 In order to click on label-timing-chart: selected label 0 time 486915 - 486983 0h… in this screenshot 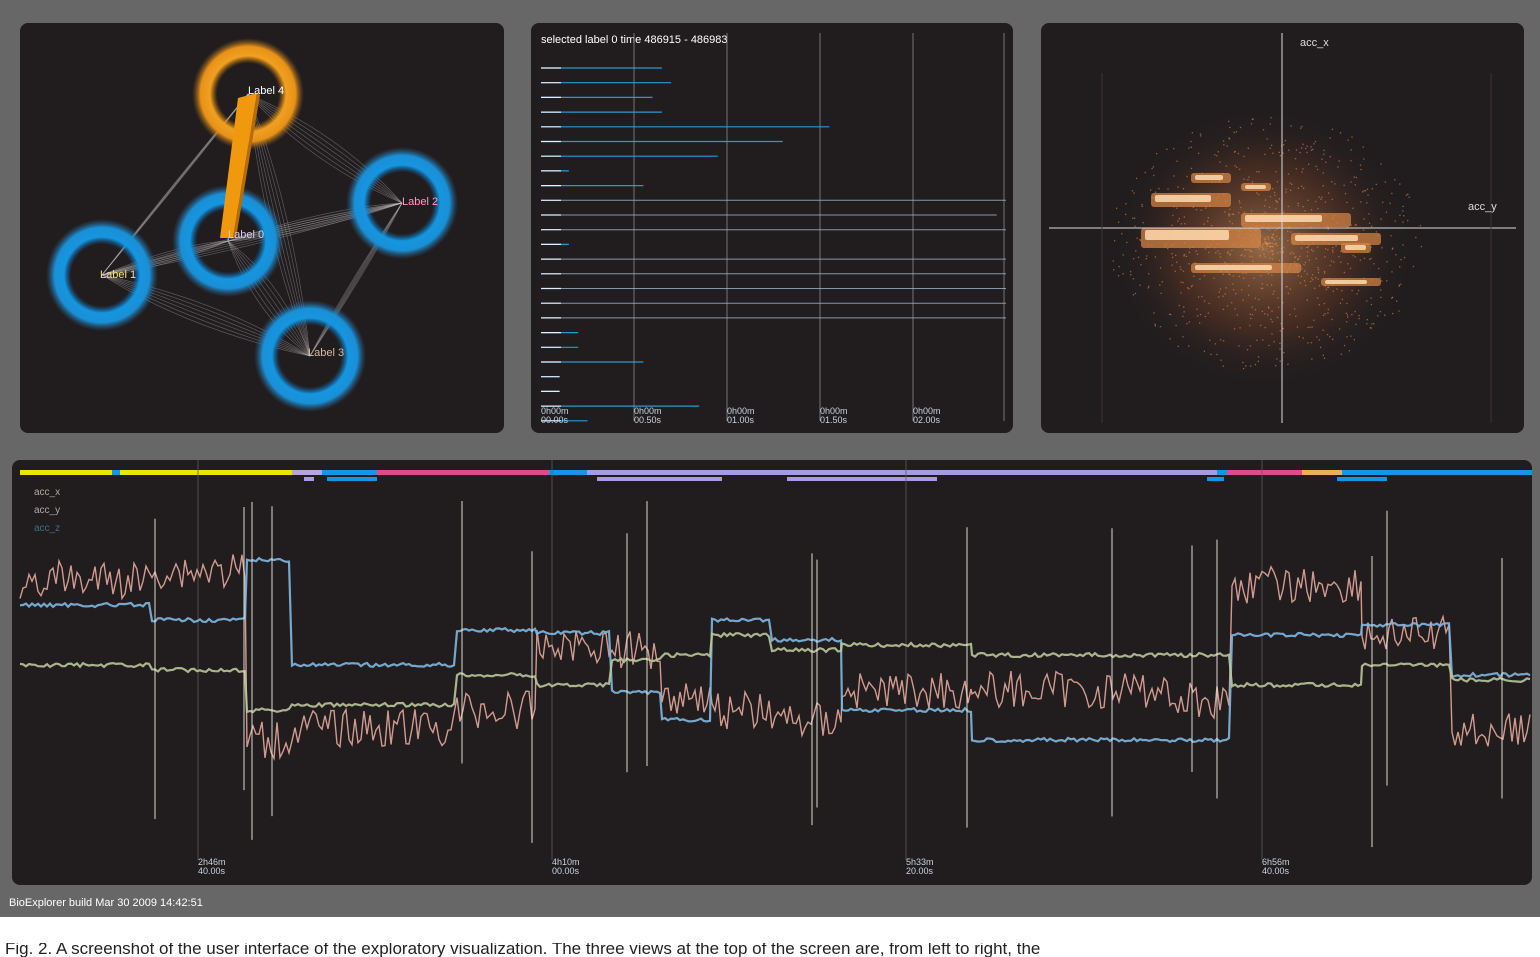, I will do `click(772, 228)`.